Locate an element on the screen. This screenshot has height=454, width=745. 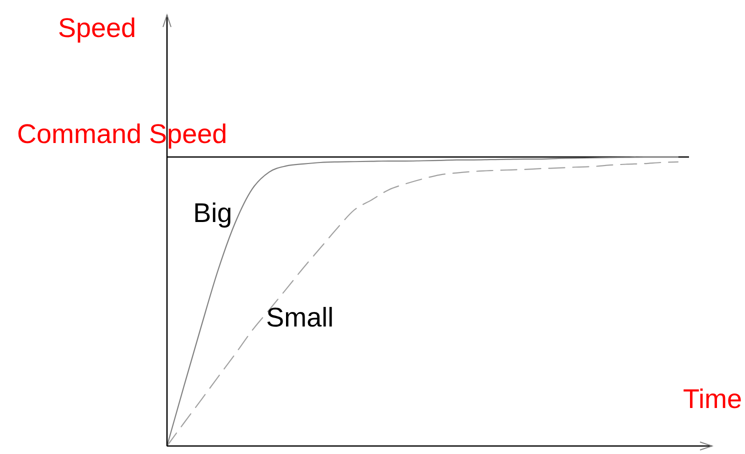
series-label: Big is located at coordinates (212, 213).